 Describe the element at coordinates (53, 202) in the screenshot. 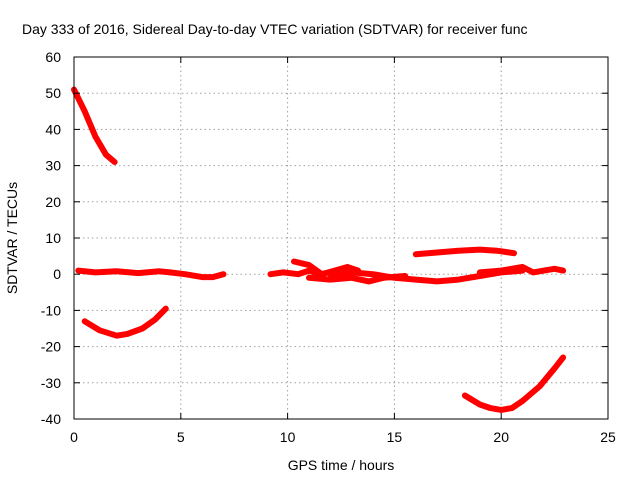

I see `y-tick-label: 20` at that location.